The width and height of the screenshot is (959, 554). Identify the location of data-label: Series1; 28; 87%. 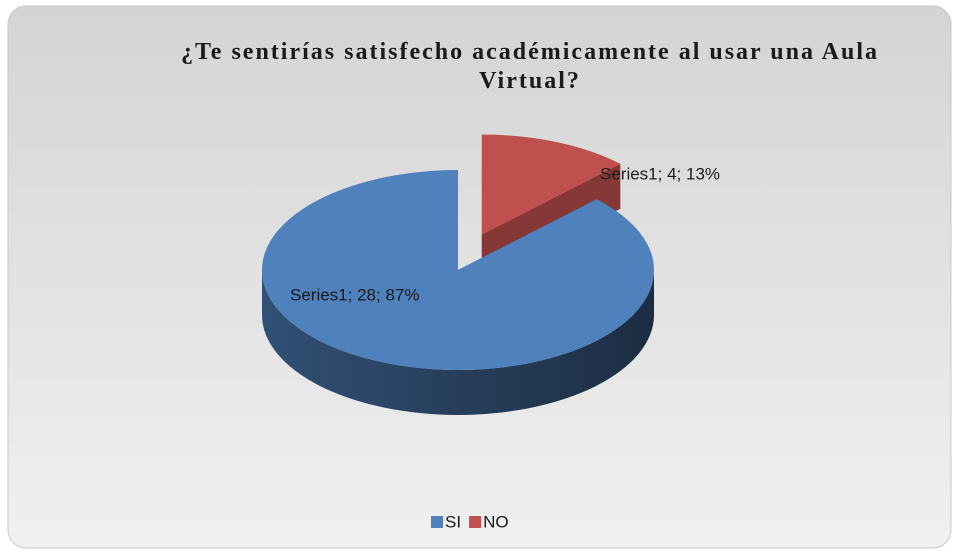
(354, 294).